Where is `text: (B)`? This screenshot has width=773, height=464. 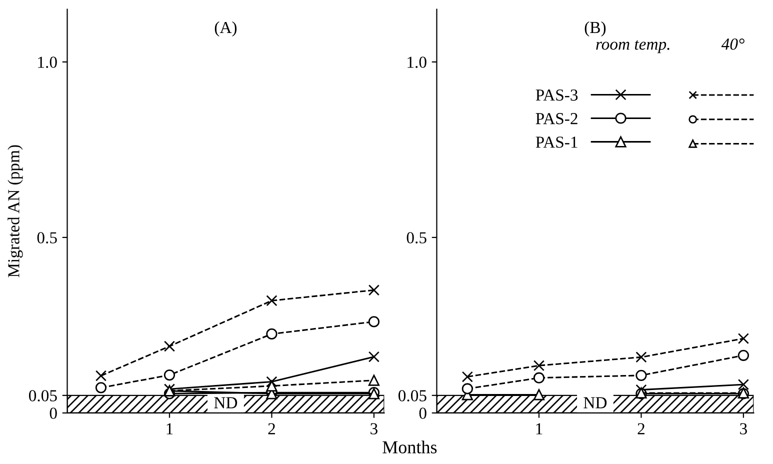 text: (B) is located at coordinates (595, 29).